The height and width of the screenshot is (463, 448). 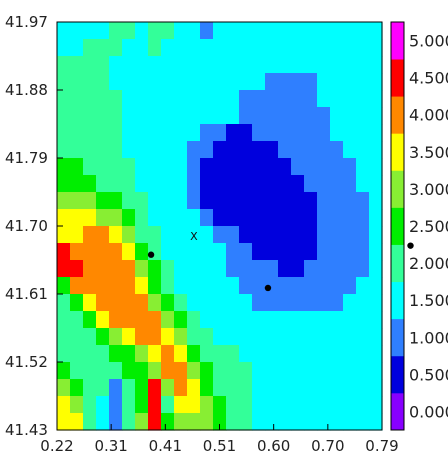 I want to click on y-tick-label: 41.79, so click(x=26, y=158).